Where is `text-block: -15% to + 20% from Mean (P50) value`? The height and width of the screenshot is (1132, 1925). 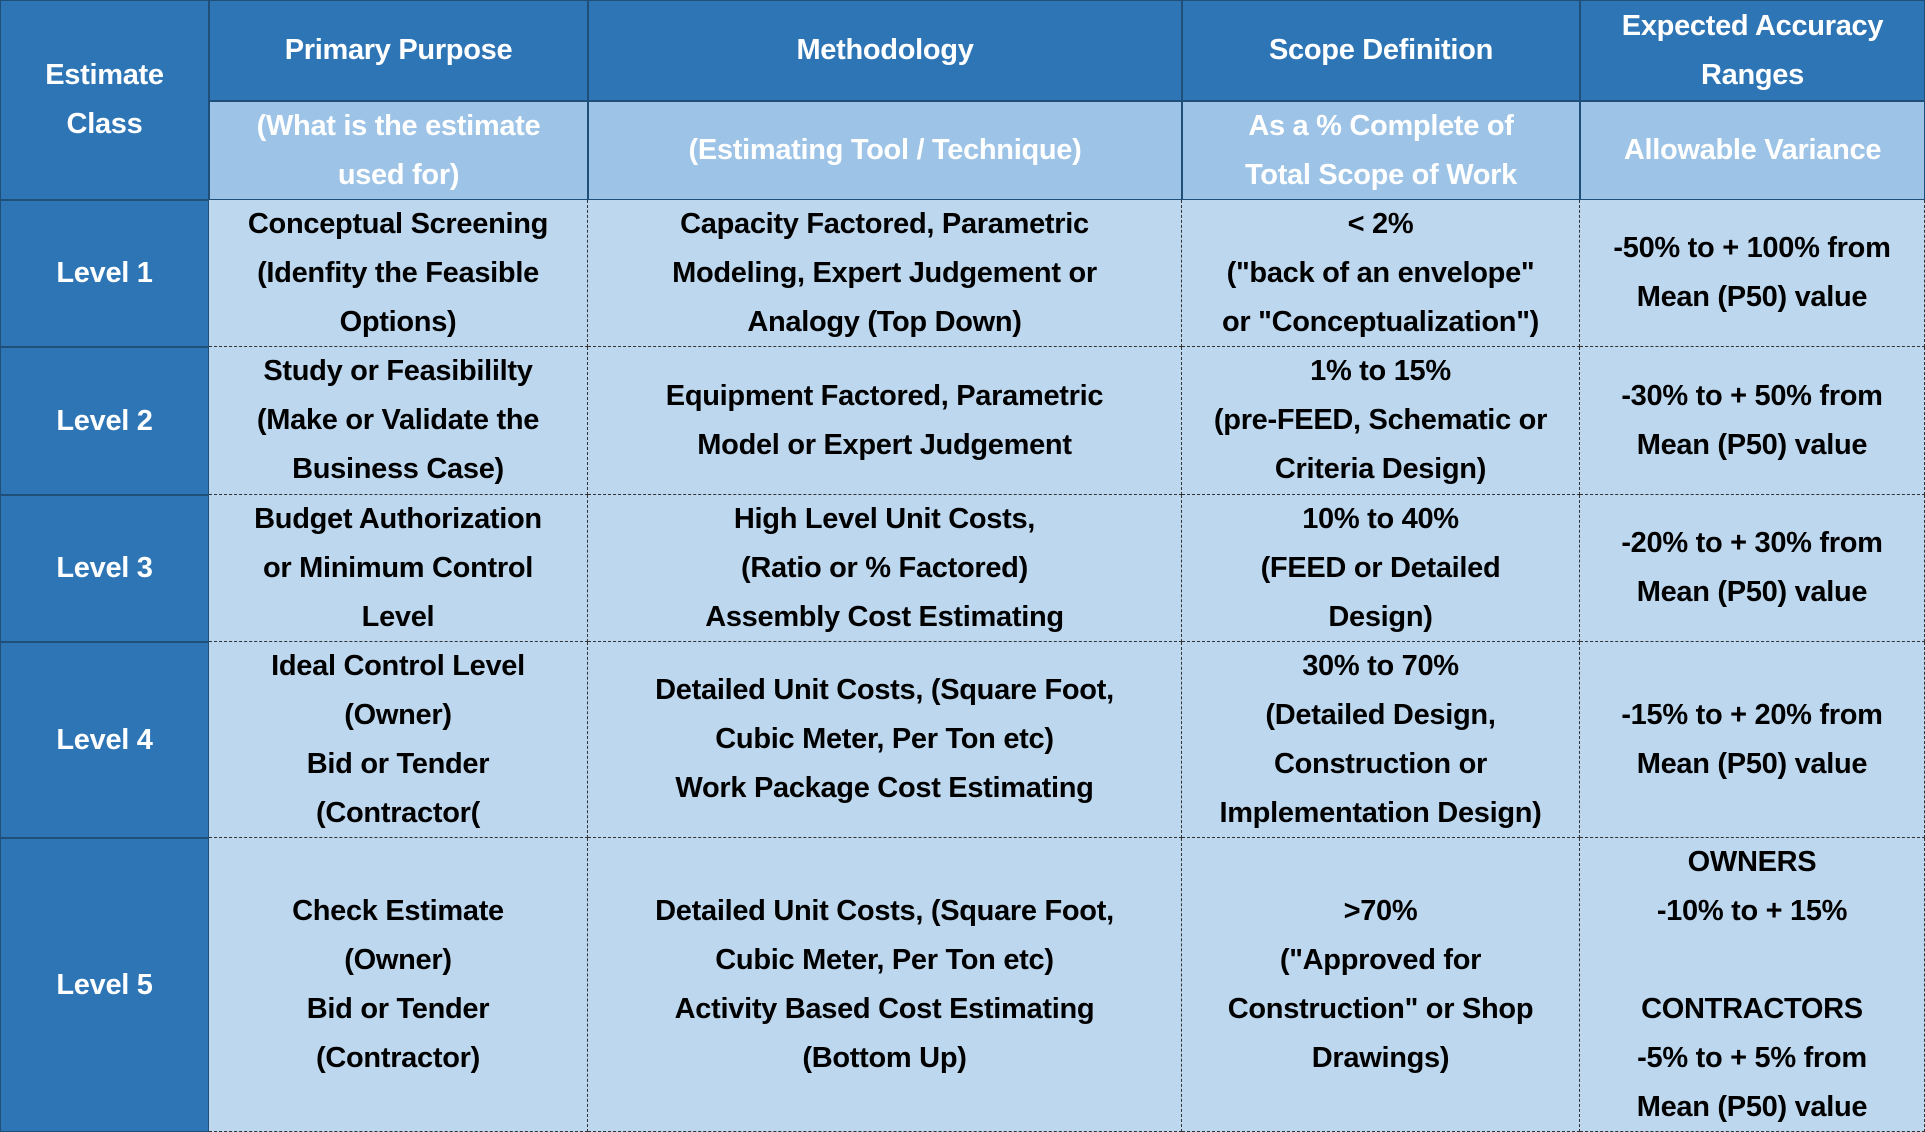 text-block: -15% to + 20% from Mean (P50) value is located at coordinates (1752, 740).